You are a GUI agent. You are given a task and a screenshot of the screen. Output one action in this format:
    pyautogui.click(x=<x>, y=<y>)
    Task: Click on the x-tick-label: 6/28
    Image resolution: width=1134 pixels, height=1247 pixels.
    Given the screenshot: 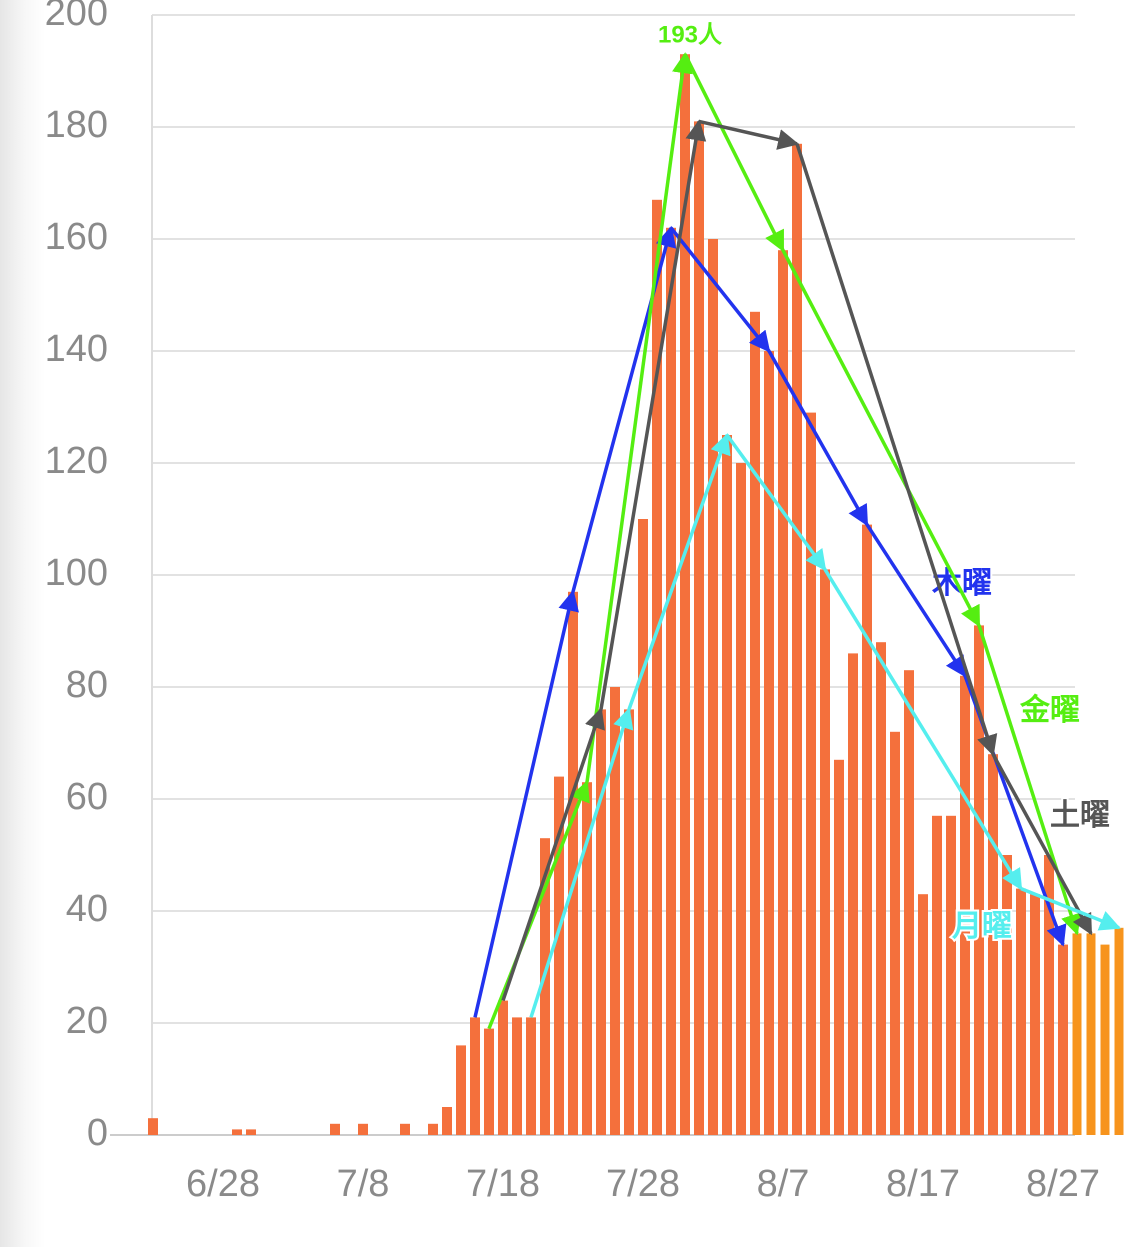 What is the action you would take?
    pyautogui.click(x=223, y=1184)
    